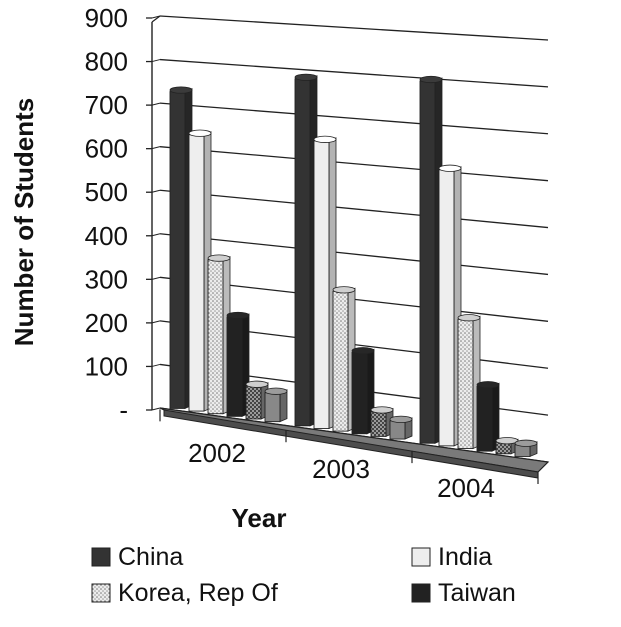 This screenshot has height=627, width=621. I want to click on legend-item-taiwan: Taiwan, so click(463, 593).